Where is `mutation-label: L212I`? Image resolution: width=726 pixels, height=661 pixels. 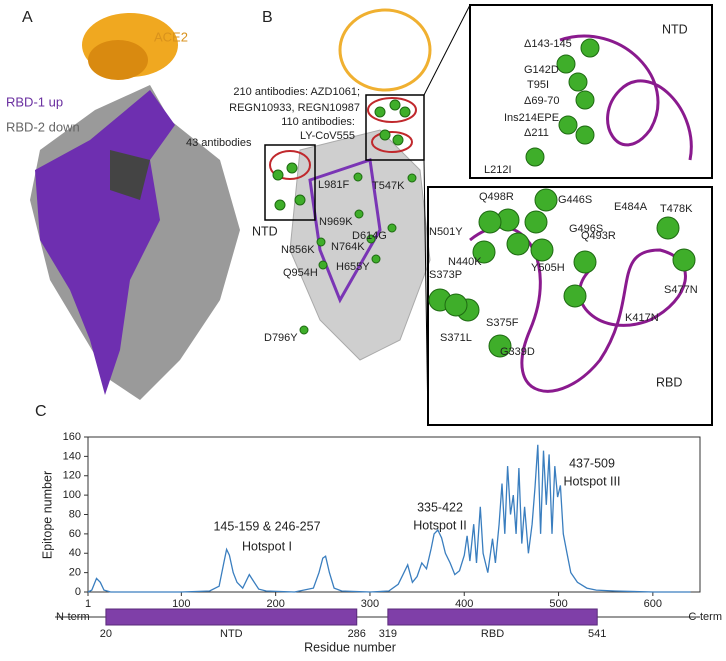
mutation-label: L212I is located at coordinates (498, 170).